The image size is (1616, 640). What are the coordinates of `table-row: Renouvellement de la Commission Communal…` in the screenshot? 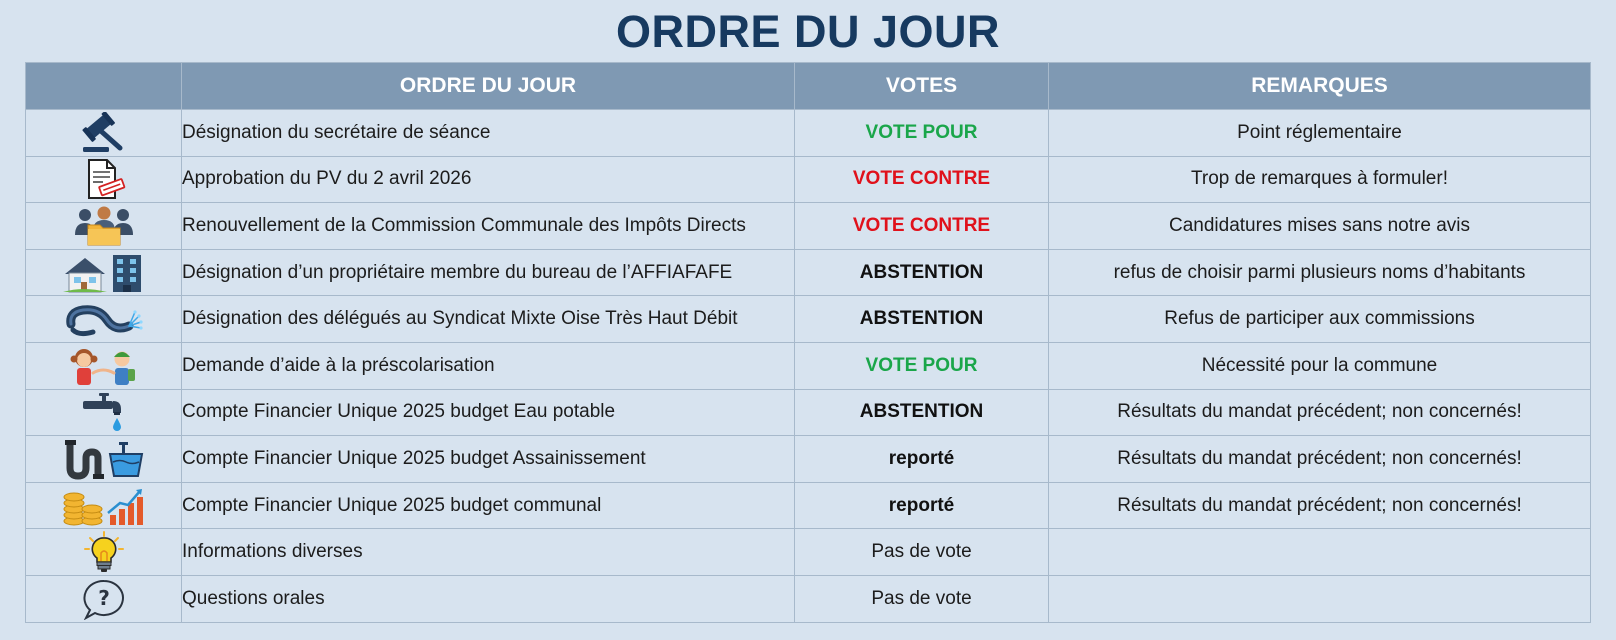 It's located at (808, 226).